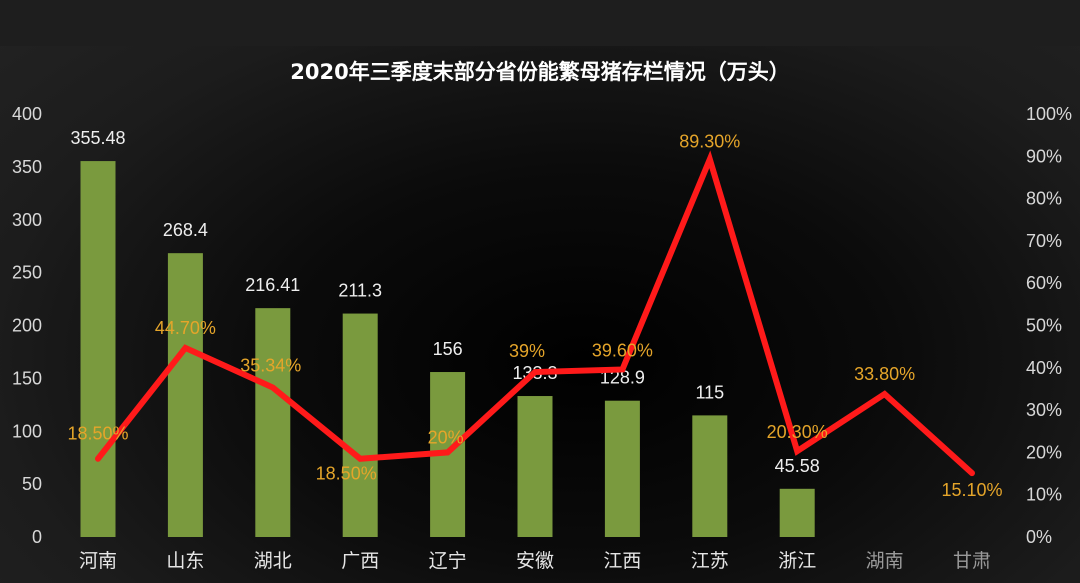  Describe the element at coordinates (272, 285) in the screenshot. I see `bar-value-label: 216.41` at that location.